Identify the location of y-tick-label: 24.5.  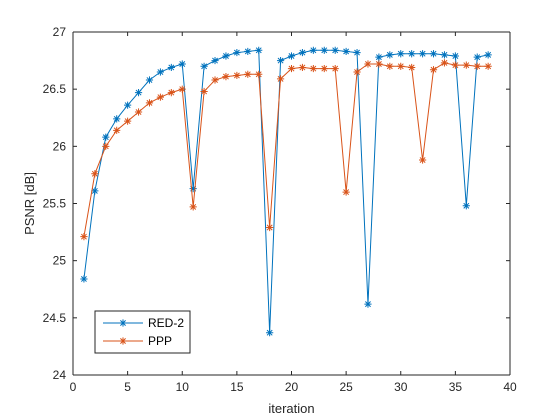
(55, 318).